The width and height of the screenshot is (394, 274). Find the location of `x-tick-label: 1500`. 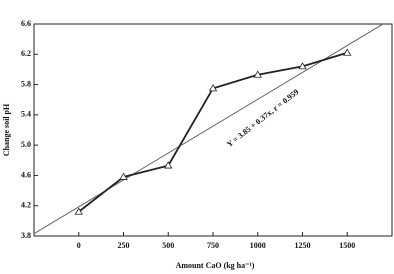

x-tick-label: 1500 is located at coordinates (347, 245).